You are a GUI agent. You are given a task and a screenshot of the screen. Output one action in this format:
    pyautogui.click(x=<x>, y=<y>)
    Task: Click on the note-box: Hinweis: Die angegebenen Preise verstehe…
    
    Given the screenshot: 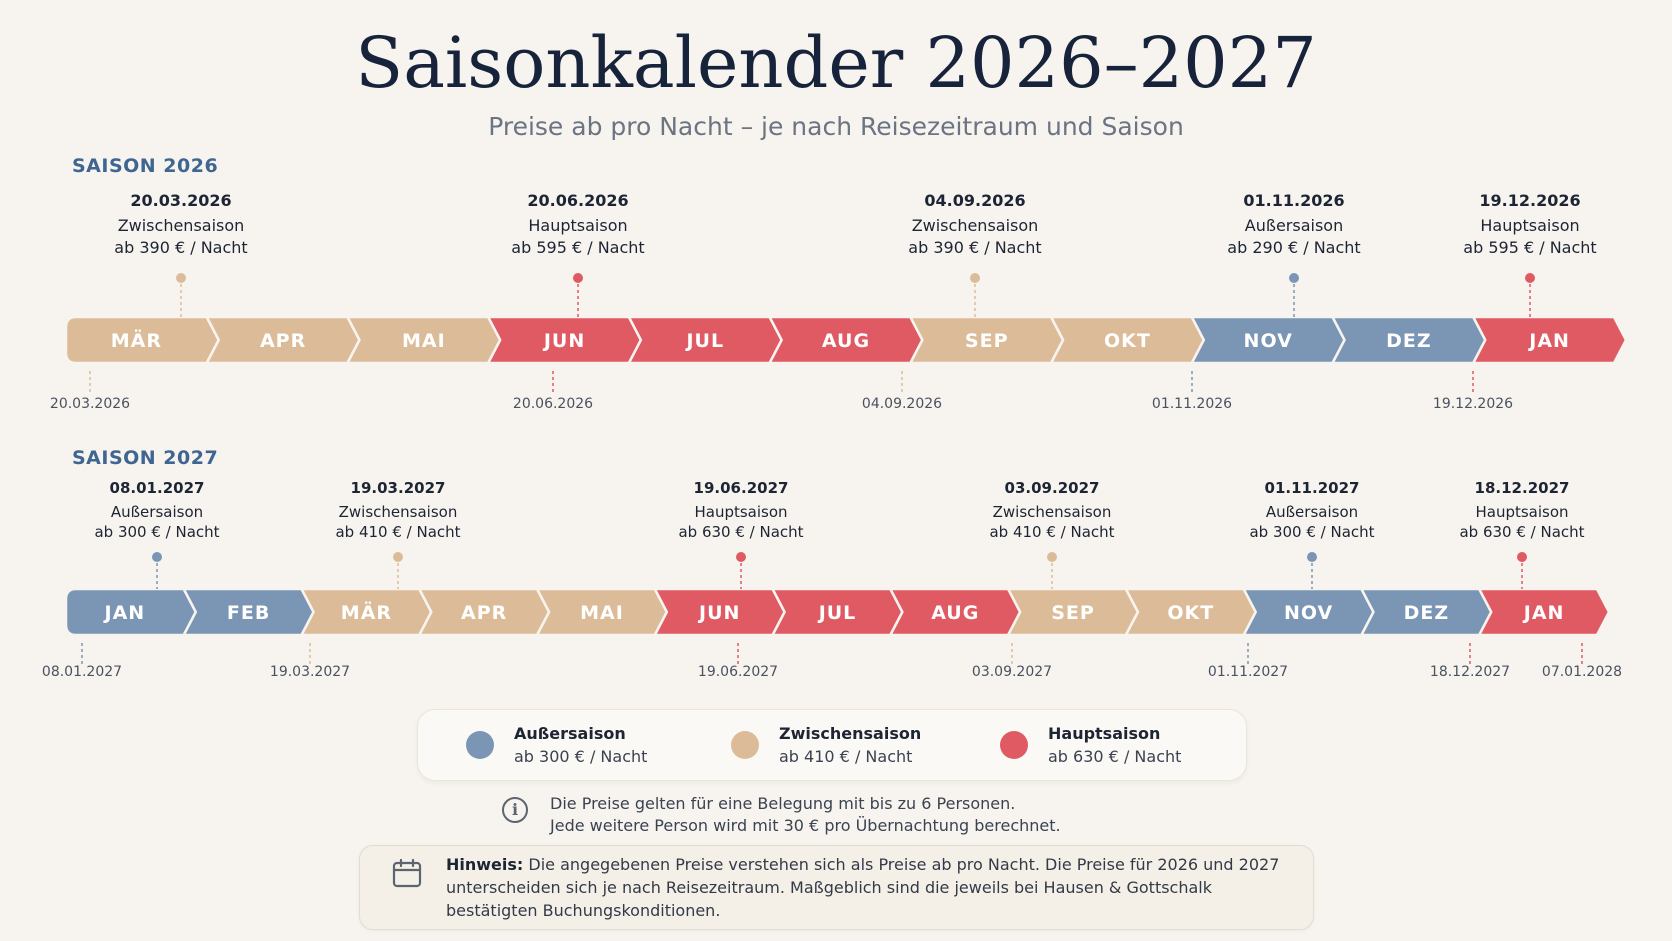 What is the action you would take?
    pyautogui.click(x=836, y=887)
    